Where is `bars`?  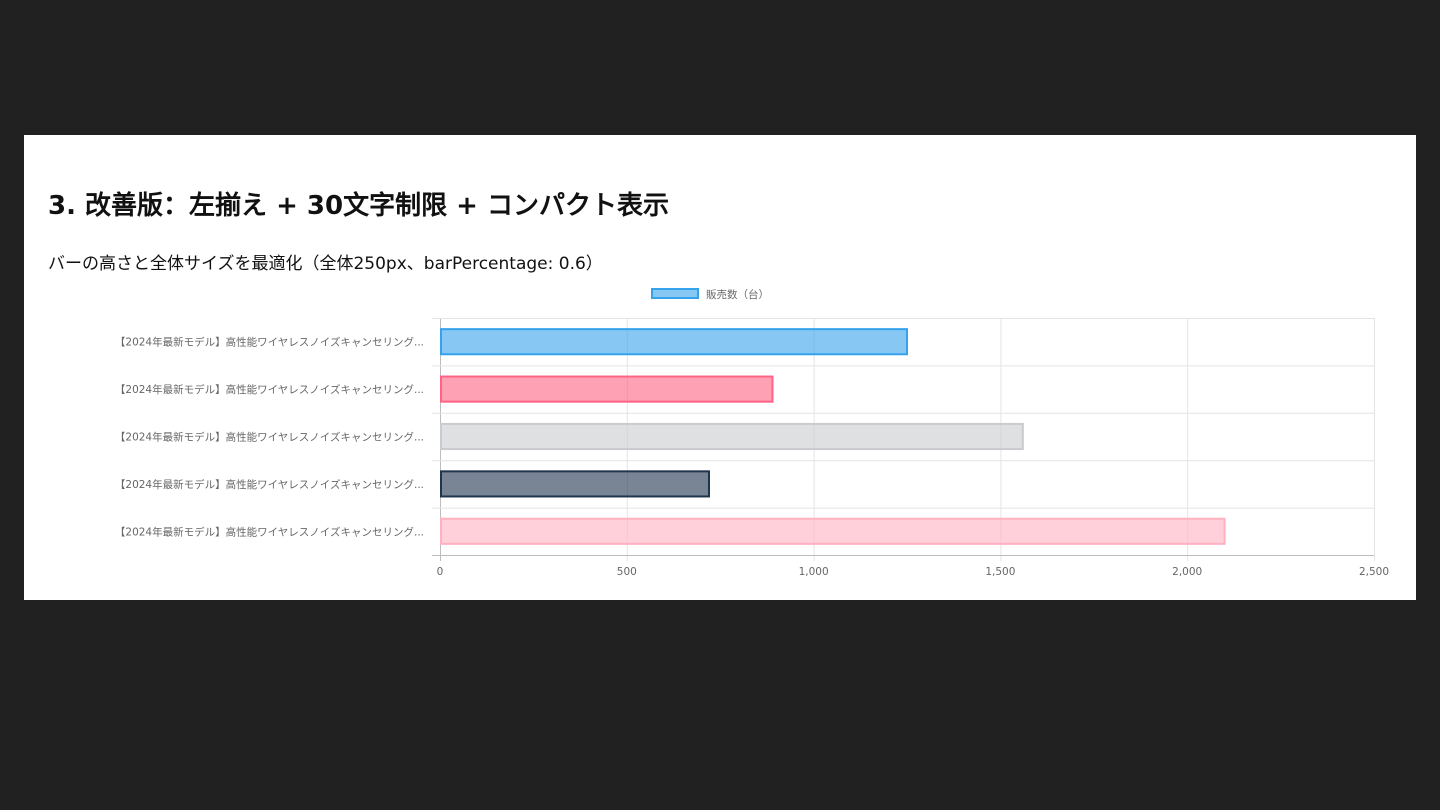 bars is located at coordinates (833, 436).